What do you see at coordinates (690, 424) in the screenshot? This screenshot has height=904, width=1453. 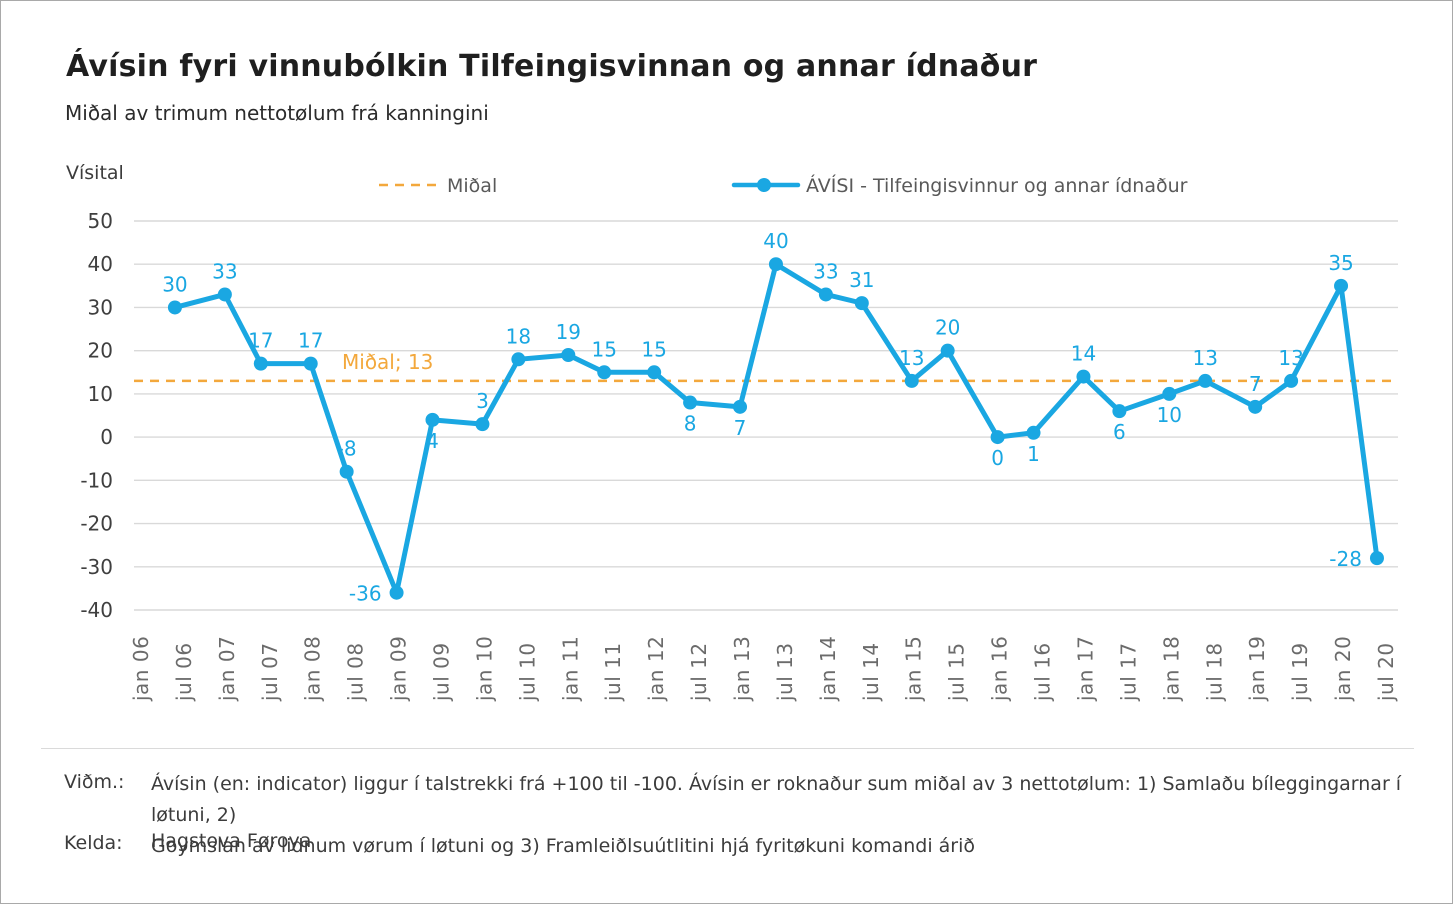 I see `data-point-label: 8` at bounding box center [690, 424].